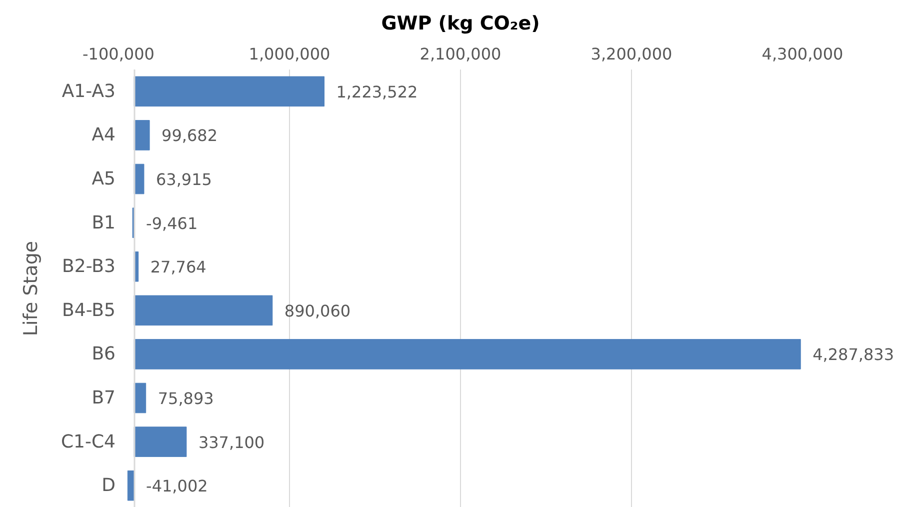  What do you see at coordinates (104, 398) in the screenshot?
I see `y-tick-label: B7` at bounding box center [104, 398].